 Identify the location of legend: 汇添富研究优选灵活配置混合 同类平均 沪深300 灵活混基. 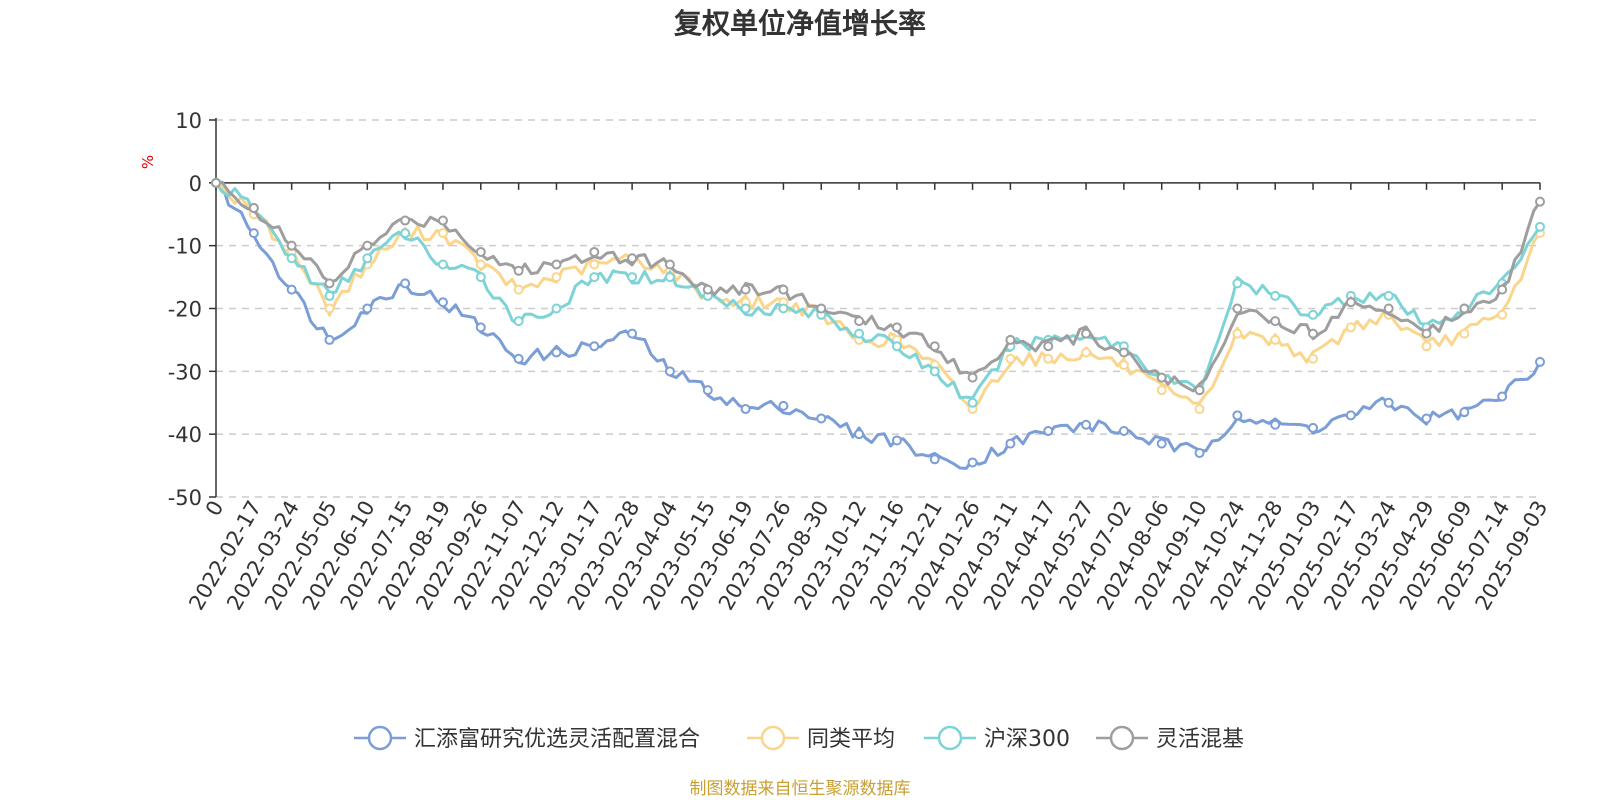
(799, 738).